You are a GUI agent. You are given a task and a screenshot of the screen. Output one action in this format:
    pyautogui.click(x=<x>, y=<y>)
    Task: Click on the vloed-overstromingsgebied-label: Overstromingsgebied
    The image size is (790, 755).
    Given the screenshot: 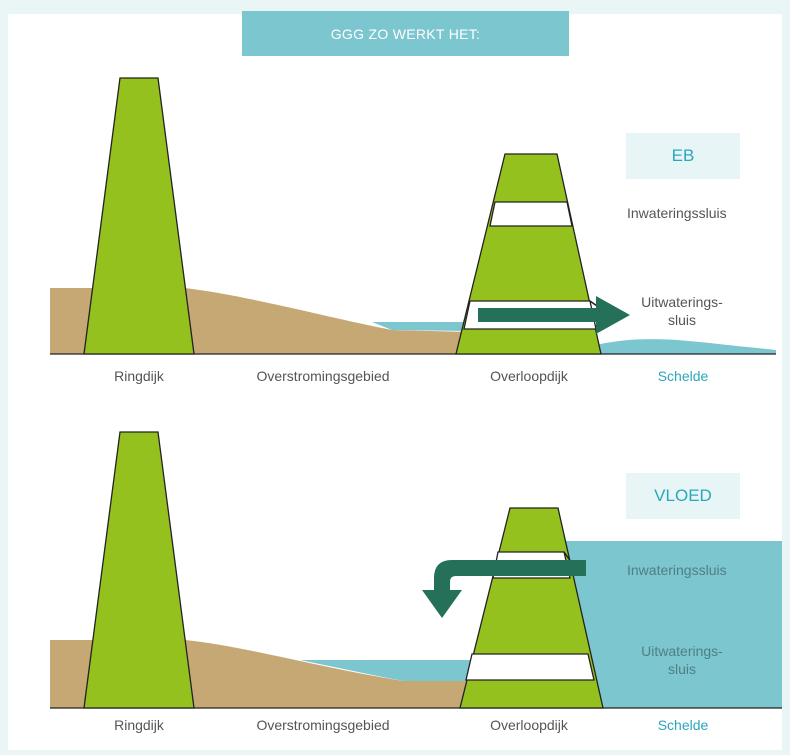 What is the action you would take?
    pyautogui.click(x=323, y=725)
    